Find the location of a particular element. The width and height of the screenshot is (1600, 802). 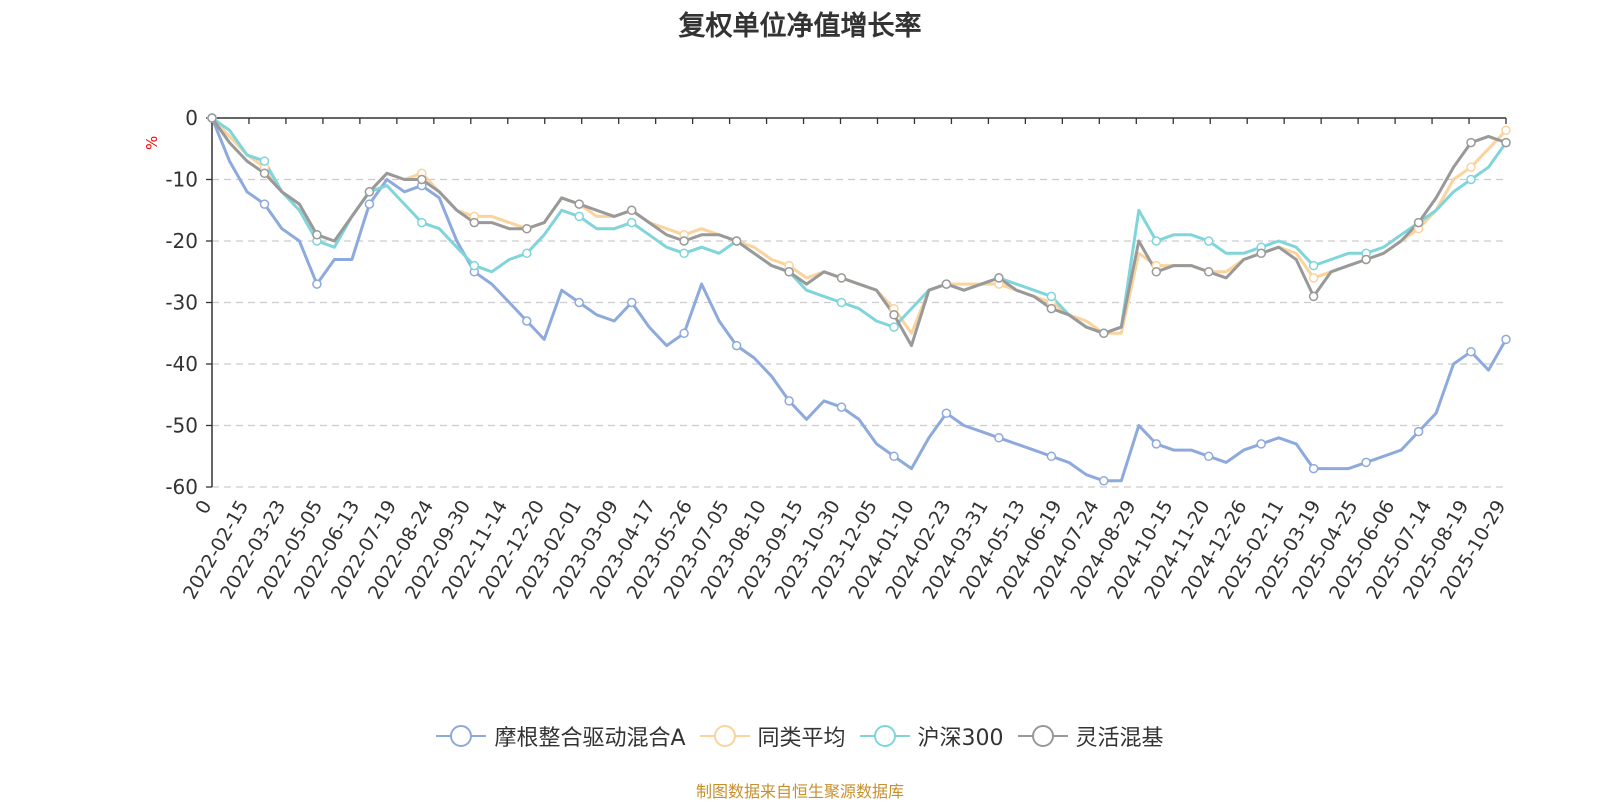

x-tick-label: 0 is located at coordinates (203, 507).